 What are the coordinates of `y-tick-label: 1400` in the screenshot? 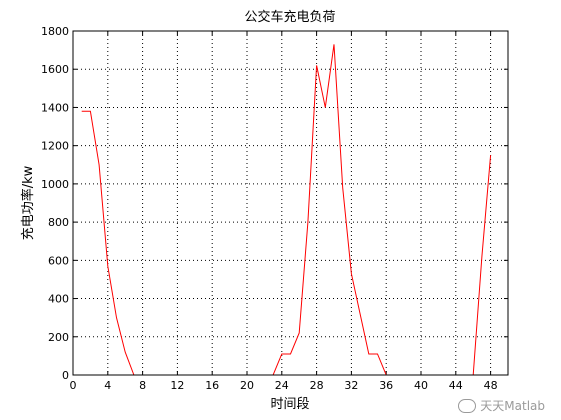 It's located at (55, 107).